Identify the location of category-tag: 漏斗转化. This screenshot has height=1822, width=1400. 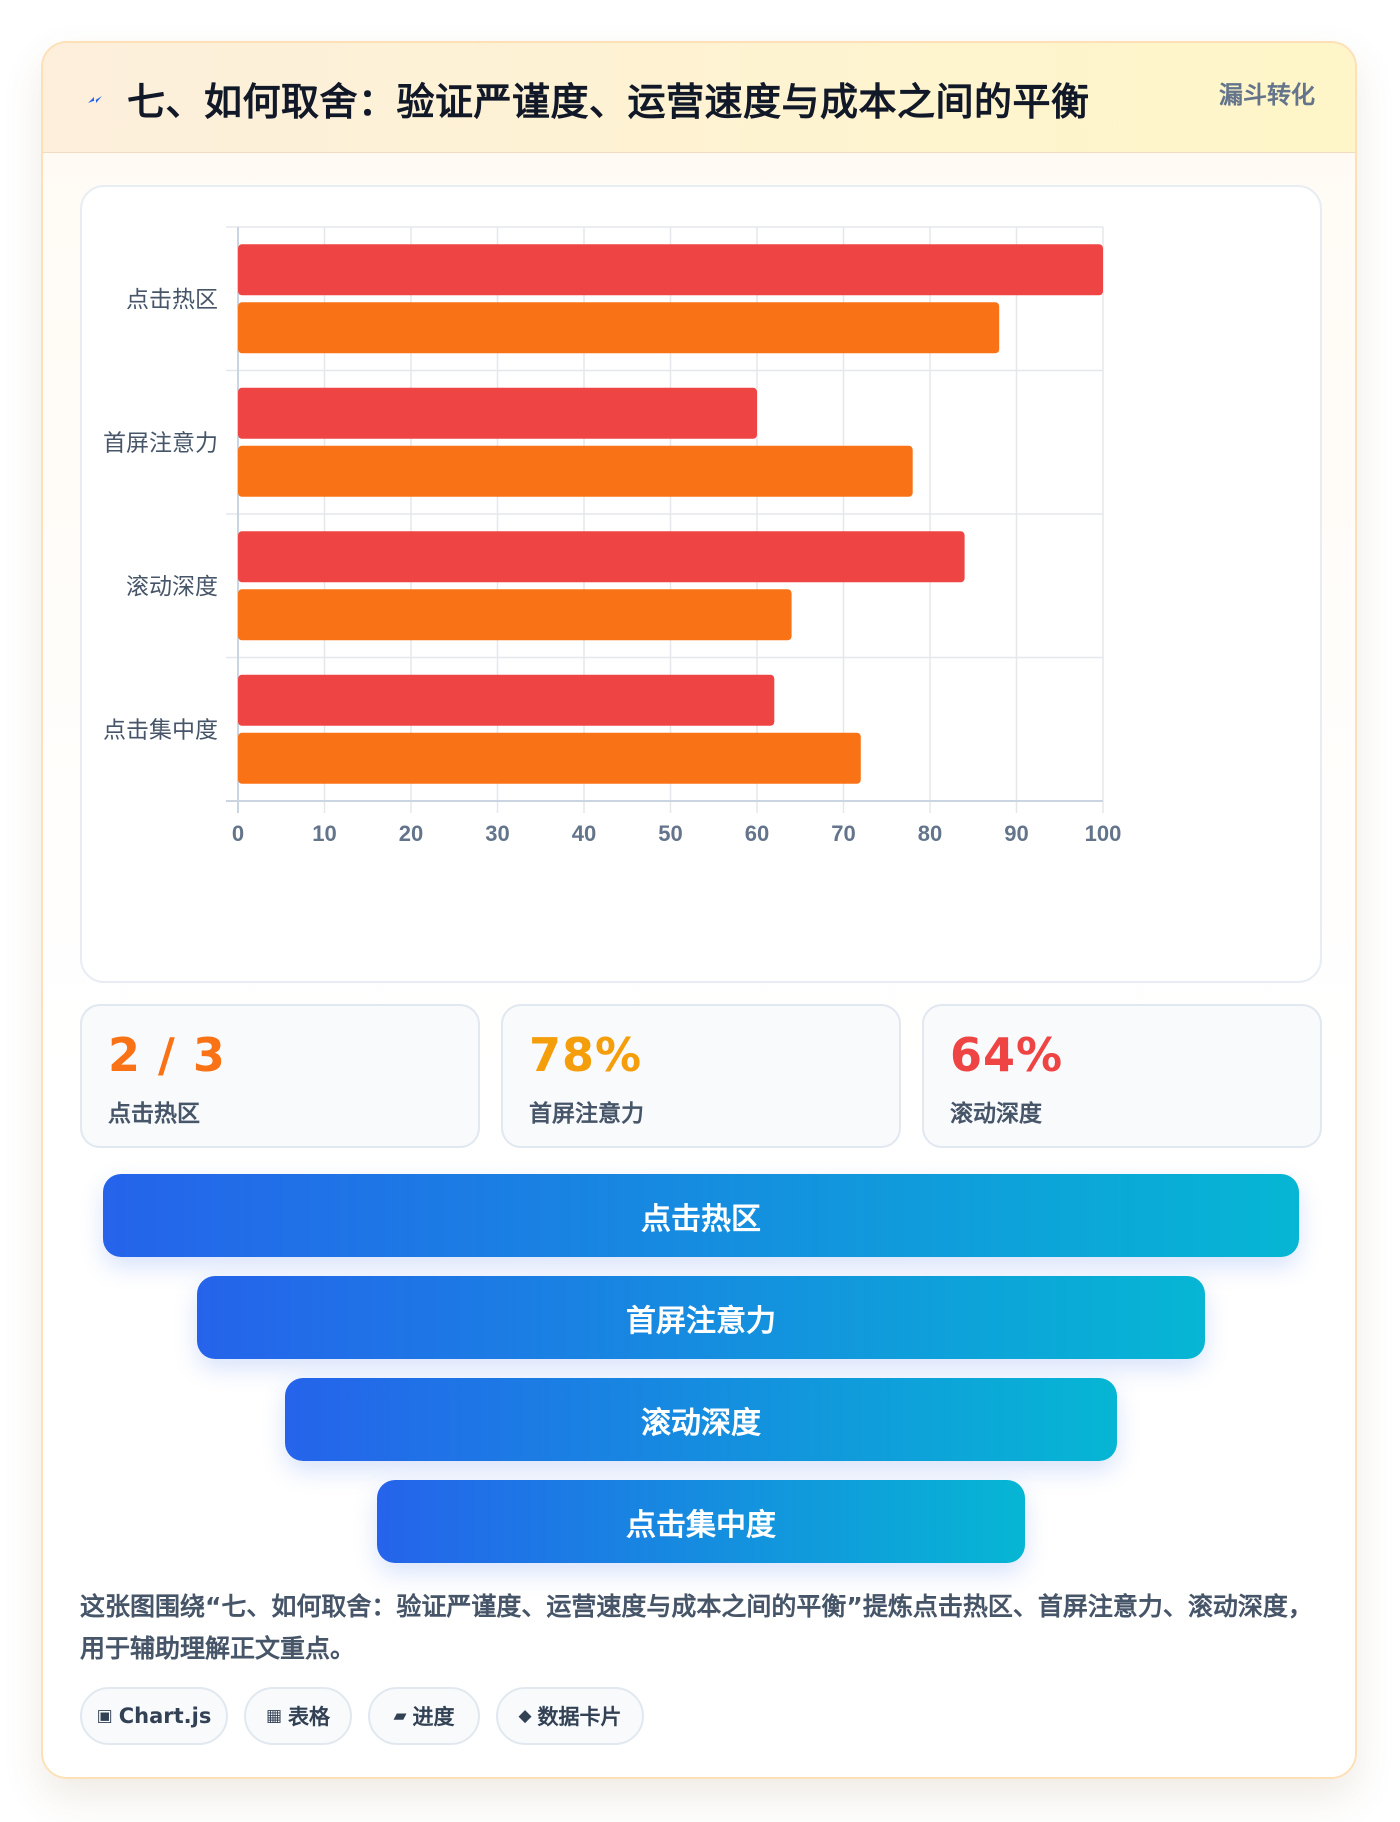
(1267, 95).